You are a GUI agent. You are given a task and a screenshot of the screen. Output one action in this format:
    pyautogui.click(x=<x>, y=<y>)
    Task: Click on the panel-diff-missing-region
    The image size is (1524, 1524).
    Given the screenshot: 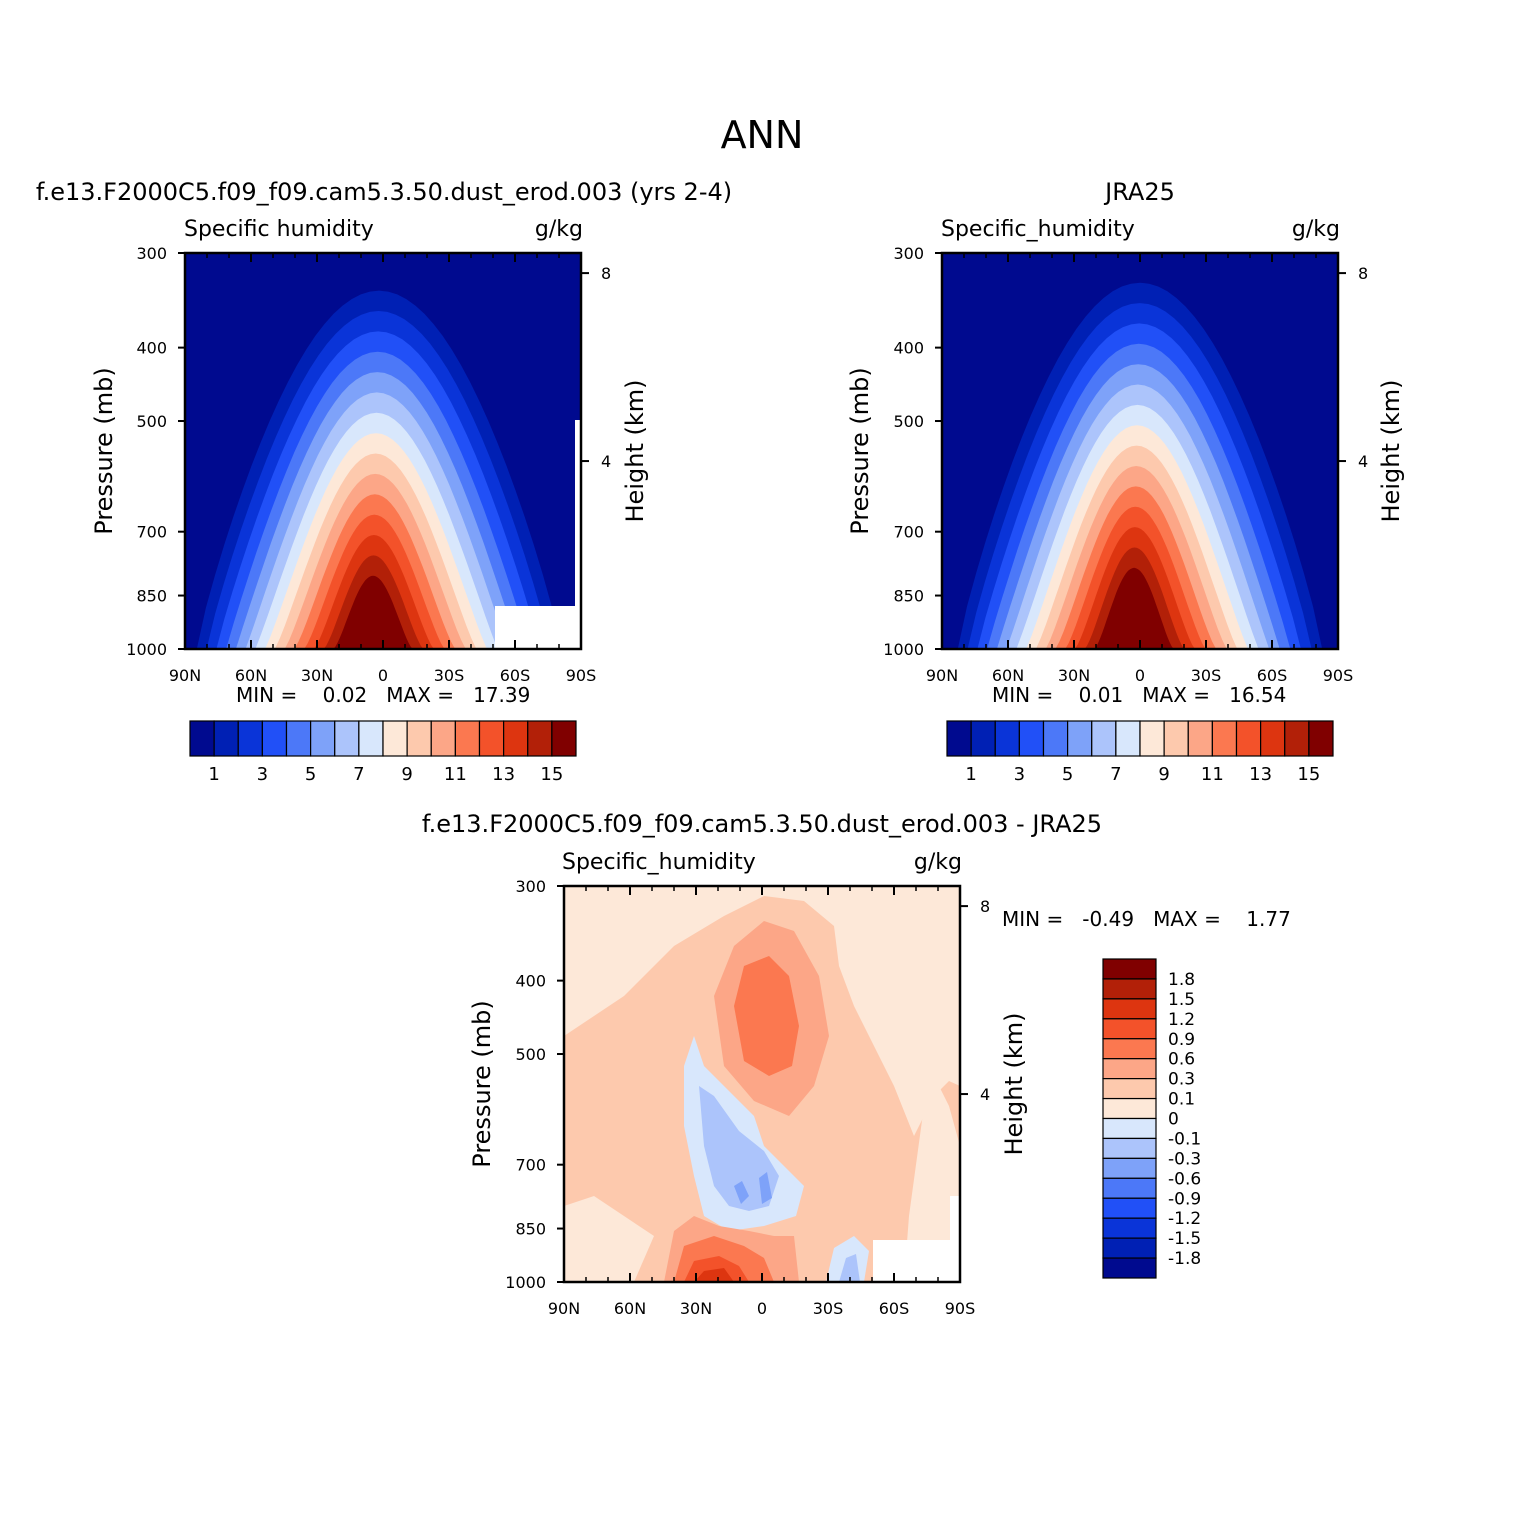 What is the action you would take?
    pyautogui.click(x=916, y=1261)
    